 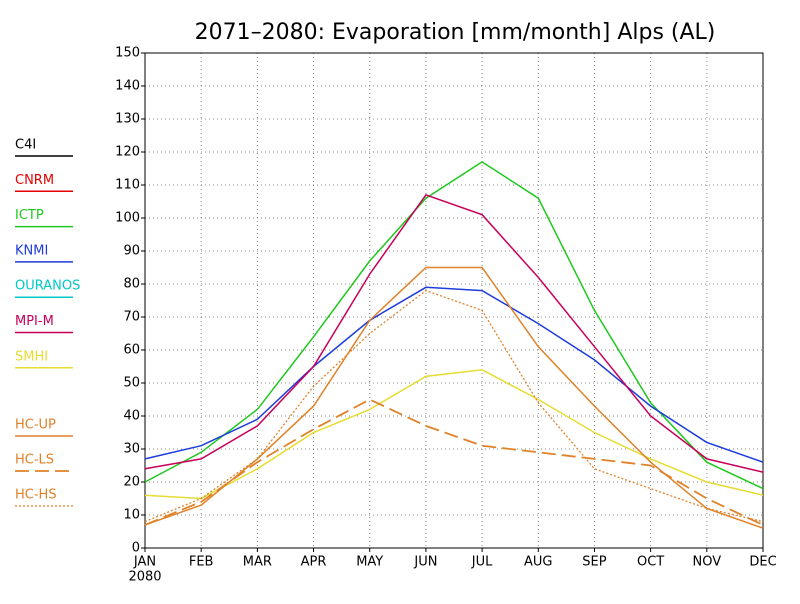 I want to click on legend-label: SMHI, so click(x=31, y=356).